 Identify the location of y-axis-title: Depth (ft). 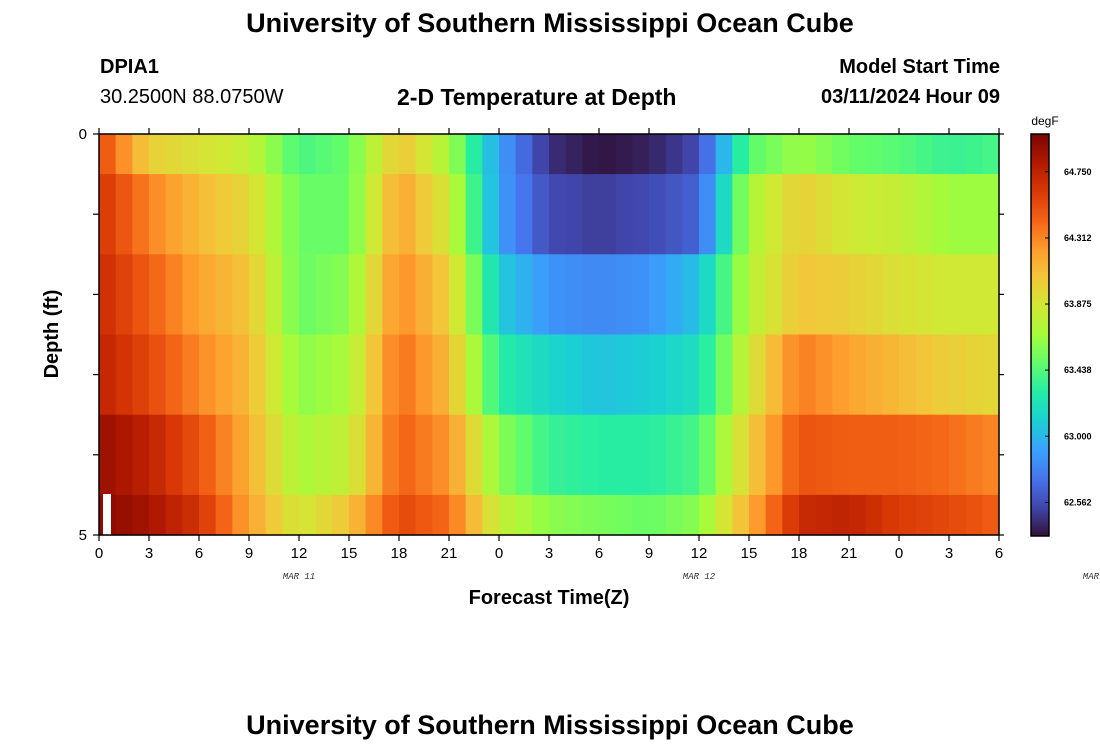
(52, 334).